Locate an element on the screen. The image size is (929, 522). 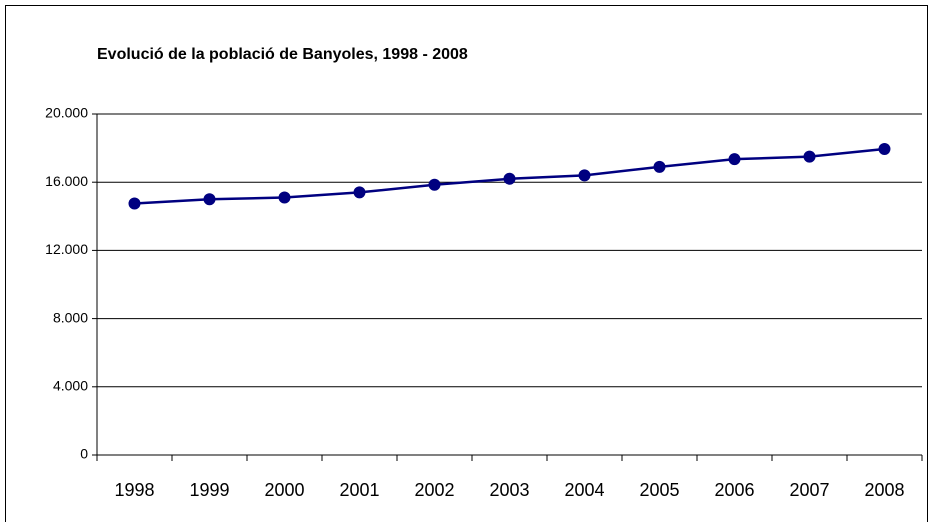
y-tick-label: 16.000 is located at coordinates (66, 181).